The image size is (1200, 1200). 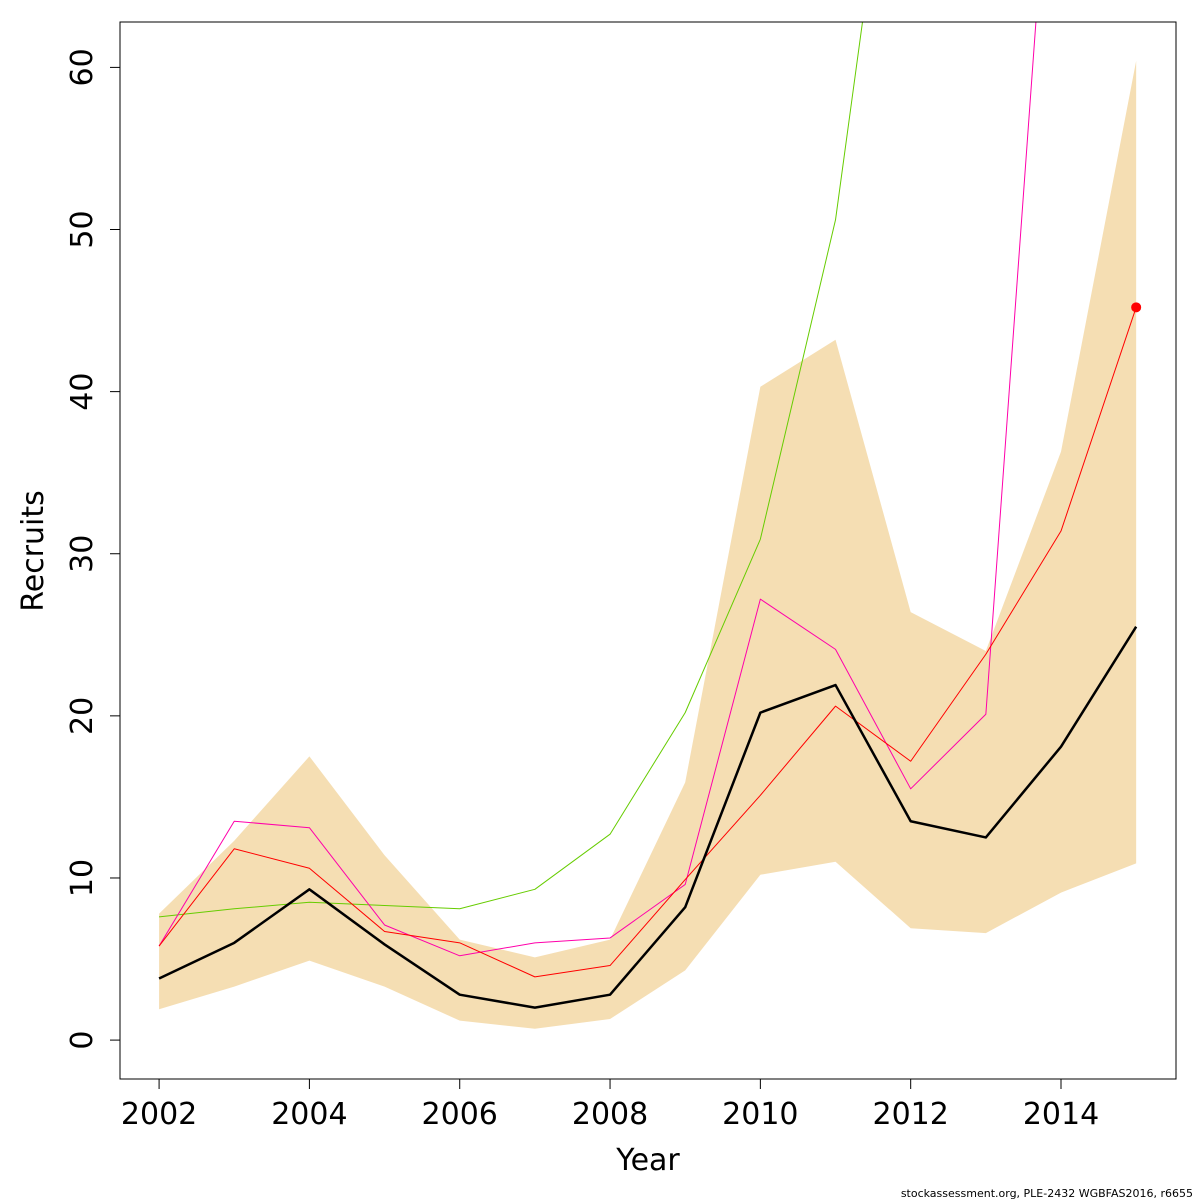 What do you see at coordinates (82, 716) in the screenshot?
I see `y-tick-label: 20` at bounding box center [82, 716].